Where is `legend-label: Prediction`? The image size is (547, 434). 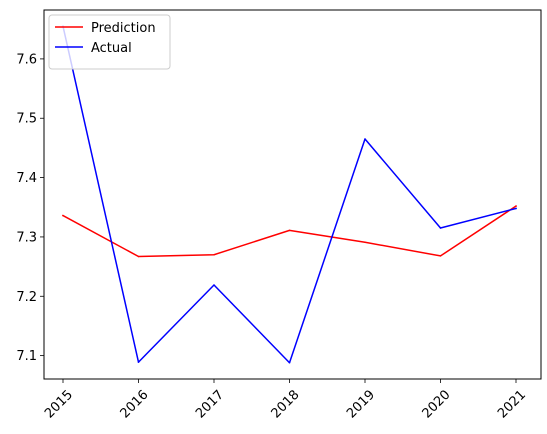 legend-label: Prediction is located at coordinates (123, 28).